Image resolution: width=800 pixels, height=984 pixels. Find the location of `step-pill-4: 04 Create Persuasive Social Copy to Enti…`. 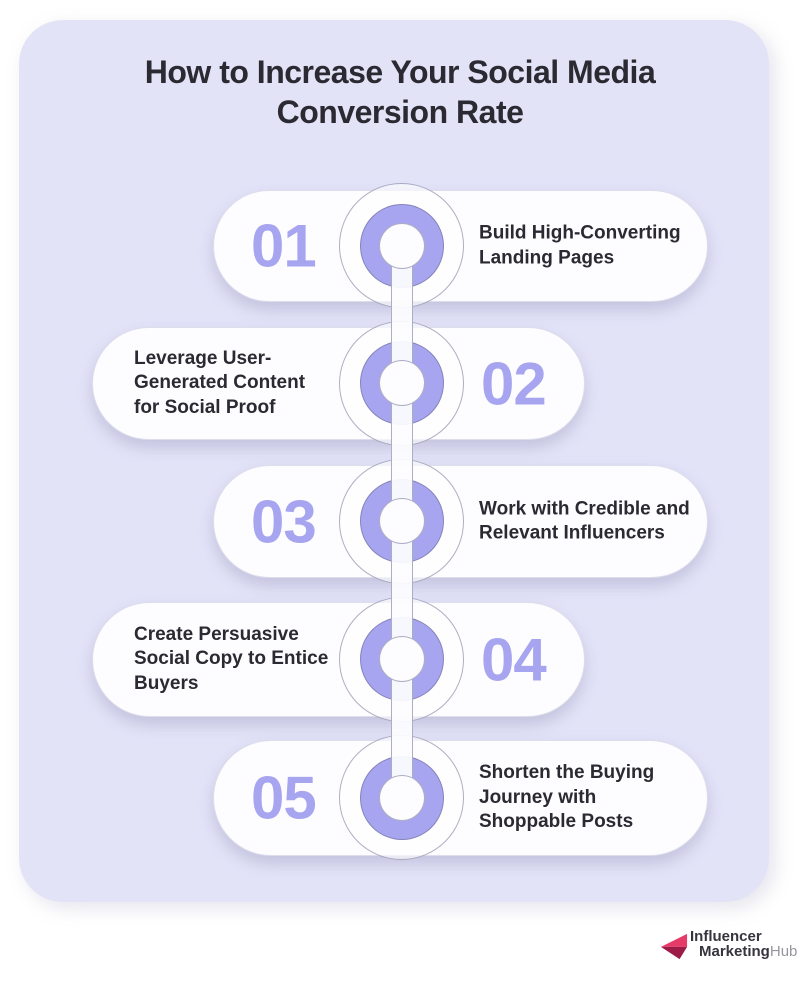

step-pill-4: 04 Create Persuasive Social Copy to Enti… is located at coordinates (338, 659).